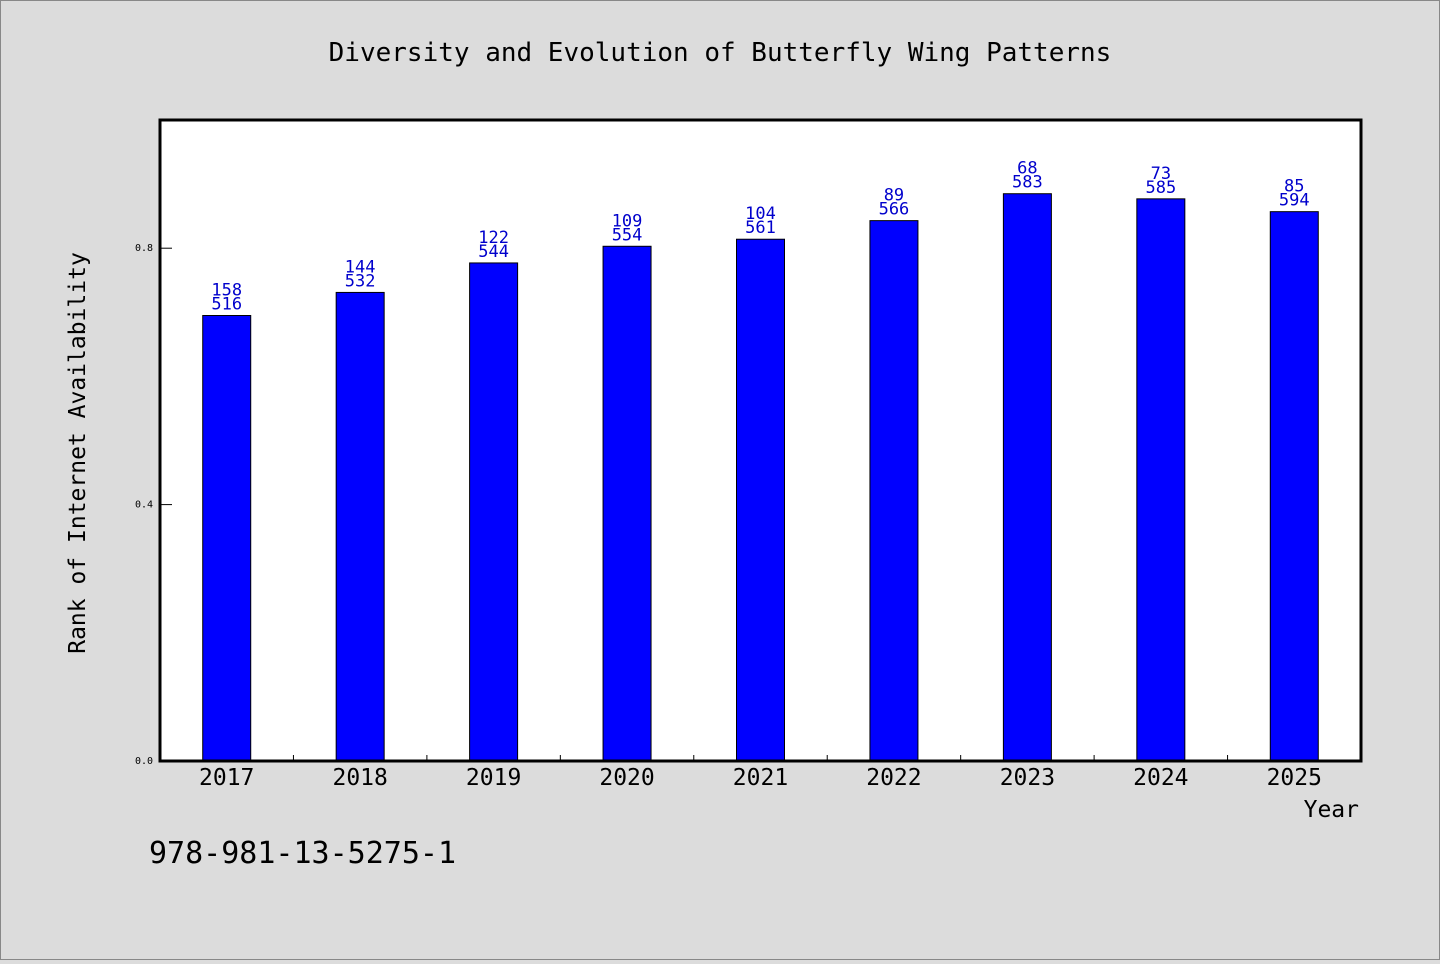 The image size is (1440, 964). I want to click on x-tick-label-2019: 2019, so click(493, 778).